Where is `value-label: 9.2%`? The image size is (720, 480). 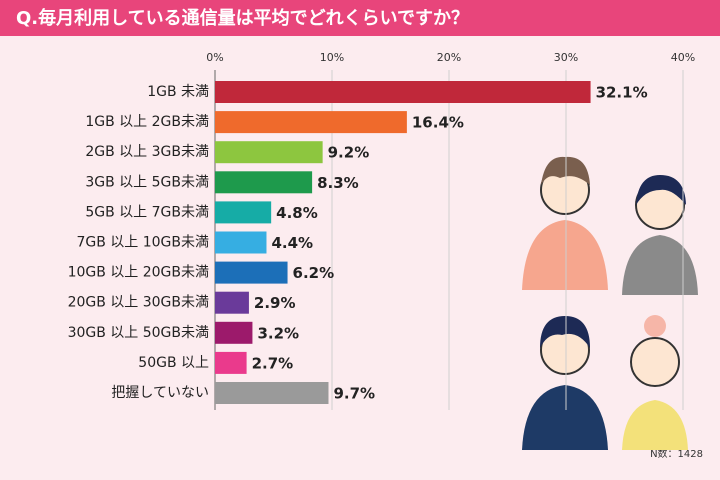
value-label: 9.2% is located at coordinates (349, 153).